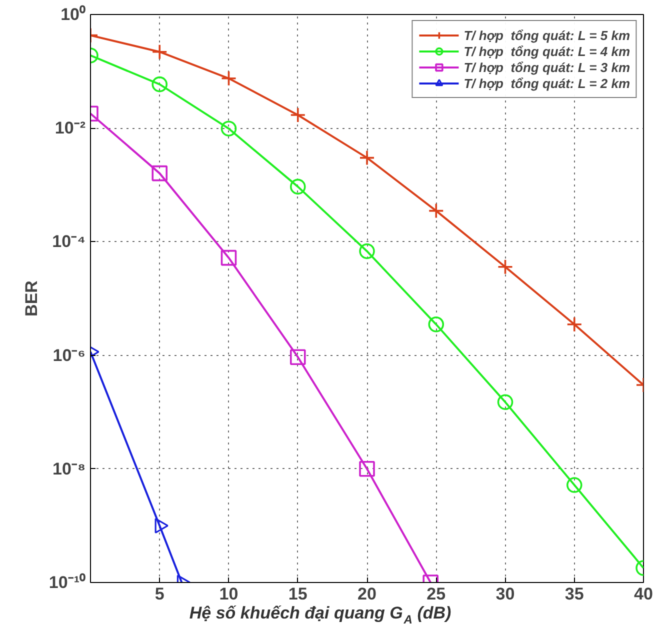  Describe the element at coordinates (547, 51) in the screenshot. I see `legend-label: T/ hợp tổng quát: L = 4 km` at that location.